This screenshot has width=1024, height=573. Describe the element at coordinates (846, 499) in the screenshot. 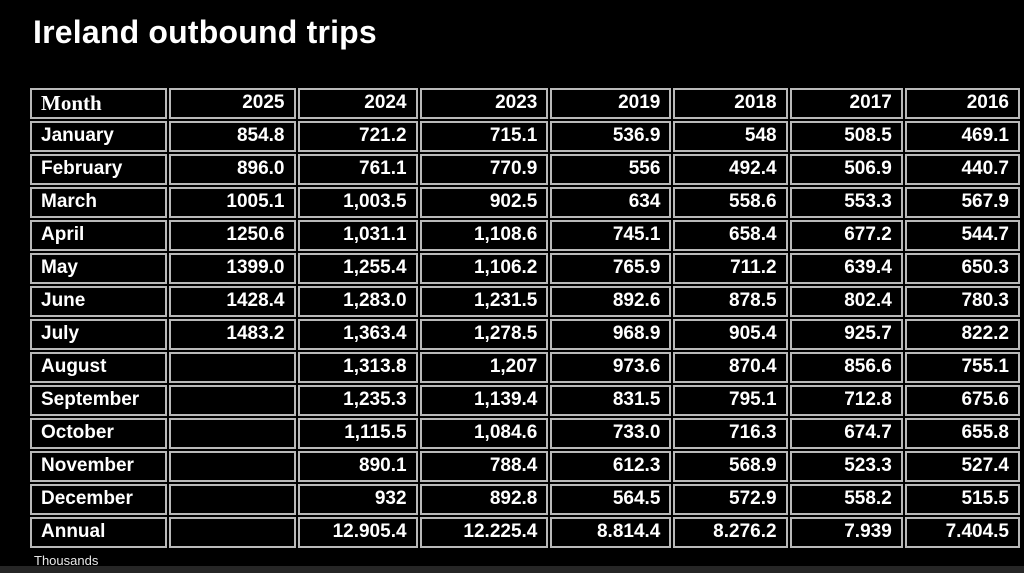

I see `value-cell: 558.2` at that location.